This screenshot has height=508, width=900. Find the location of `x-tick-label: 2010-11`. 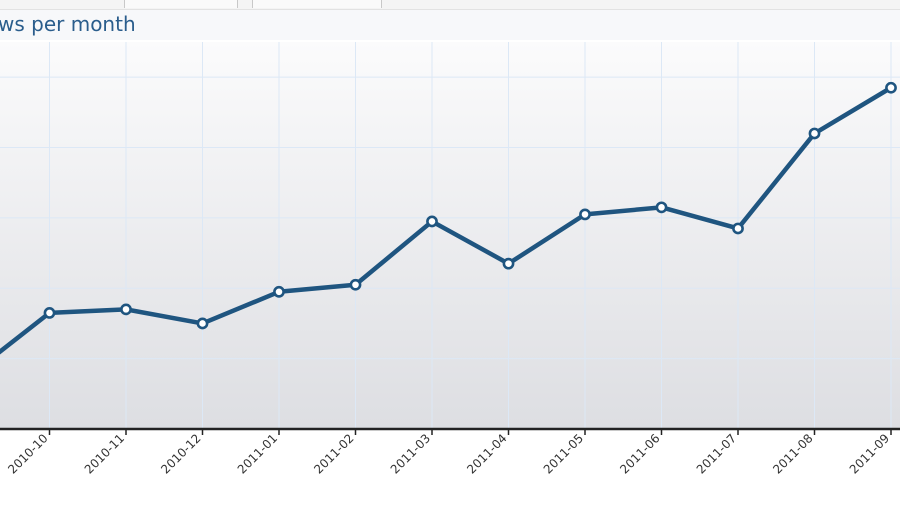

x-tick-label: 2010-11 is located at coordinates (104, 453).